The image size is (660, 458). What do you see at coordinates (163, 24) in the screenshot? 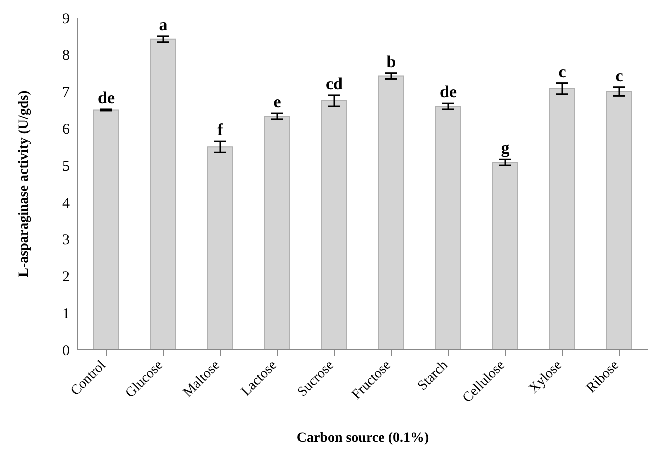
I see `annotation: a` at bounding box center [163, 24].